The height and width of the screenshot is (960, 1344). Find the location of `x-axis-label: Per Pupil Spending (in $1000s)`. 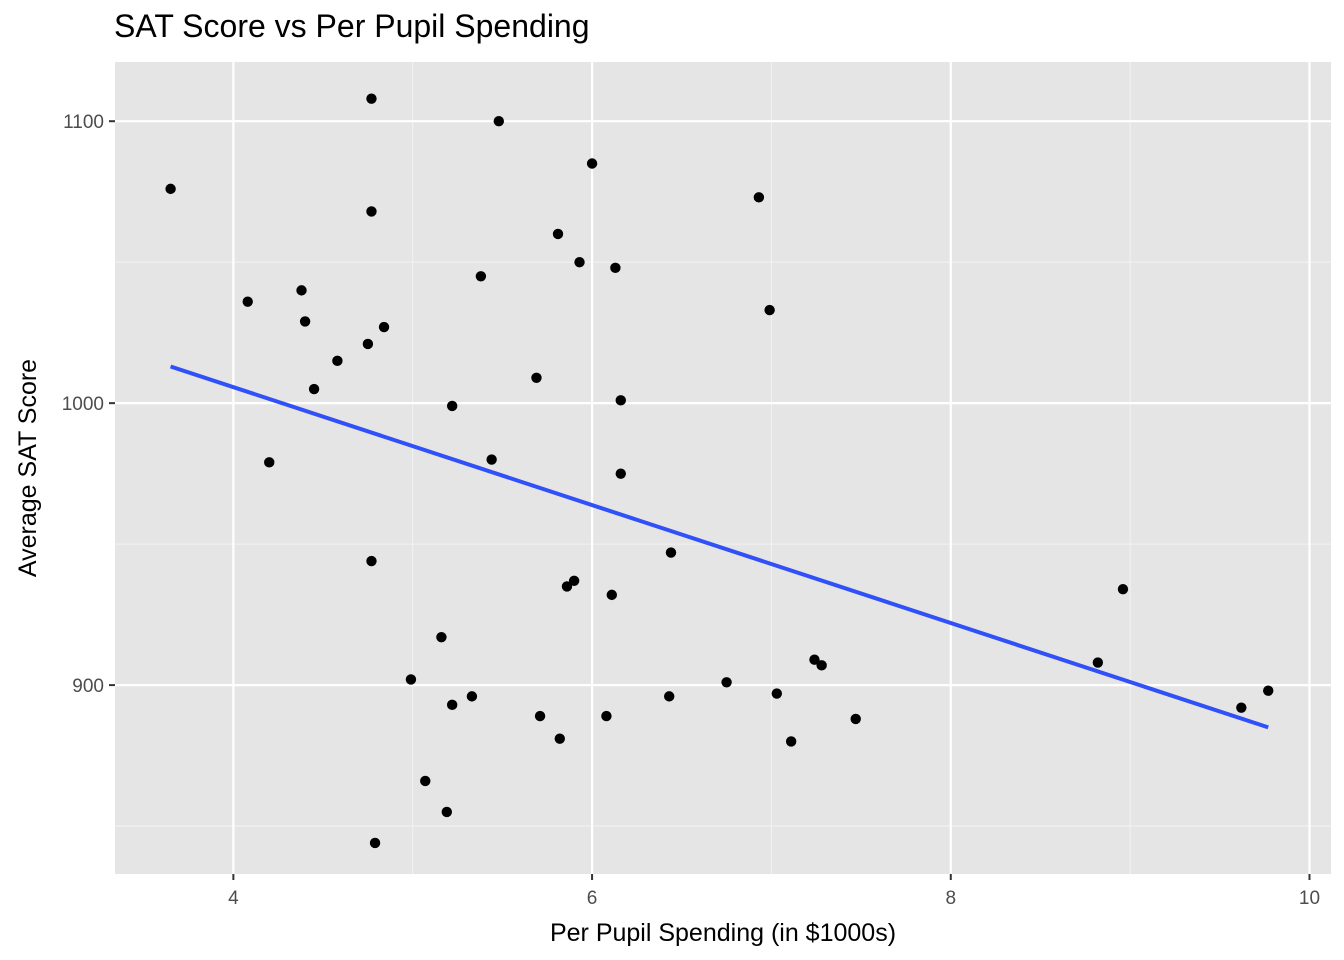

x-axis-label: Per Pupil Spending (in $1000s) is located at coordinates (723, 933).